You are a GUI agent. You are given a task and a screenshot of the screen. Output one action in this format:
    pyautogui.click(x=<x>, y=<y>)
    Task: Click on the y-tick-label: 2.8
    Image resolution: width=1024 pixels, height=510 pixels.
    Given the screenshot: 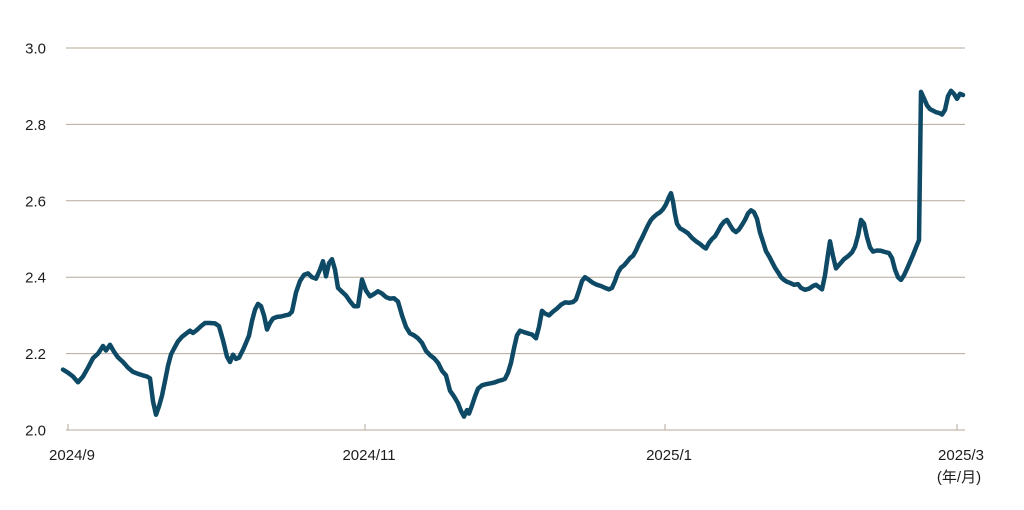 What is the action you would take?
    pyautogui.click(x=35, y=125)
    